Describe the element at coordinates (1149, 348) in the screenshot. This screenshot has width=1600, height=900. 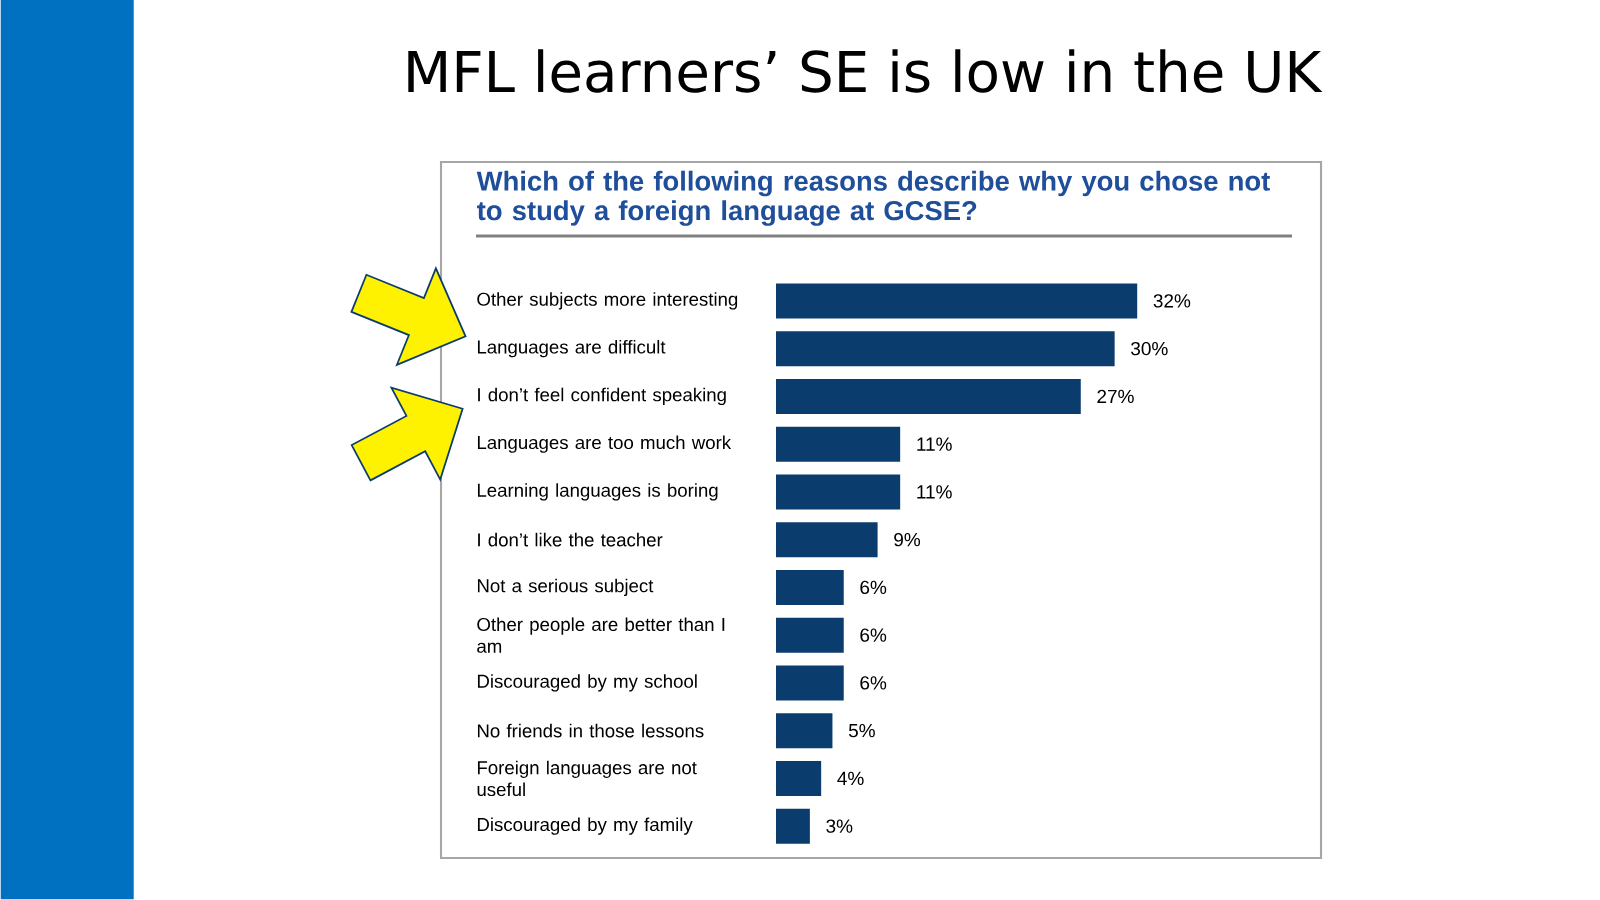
I see `data-label: 30%` at that location.